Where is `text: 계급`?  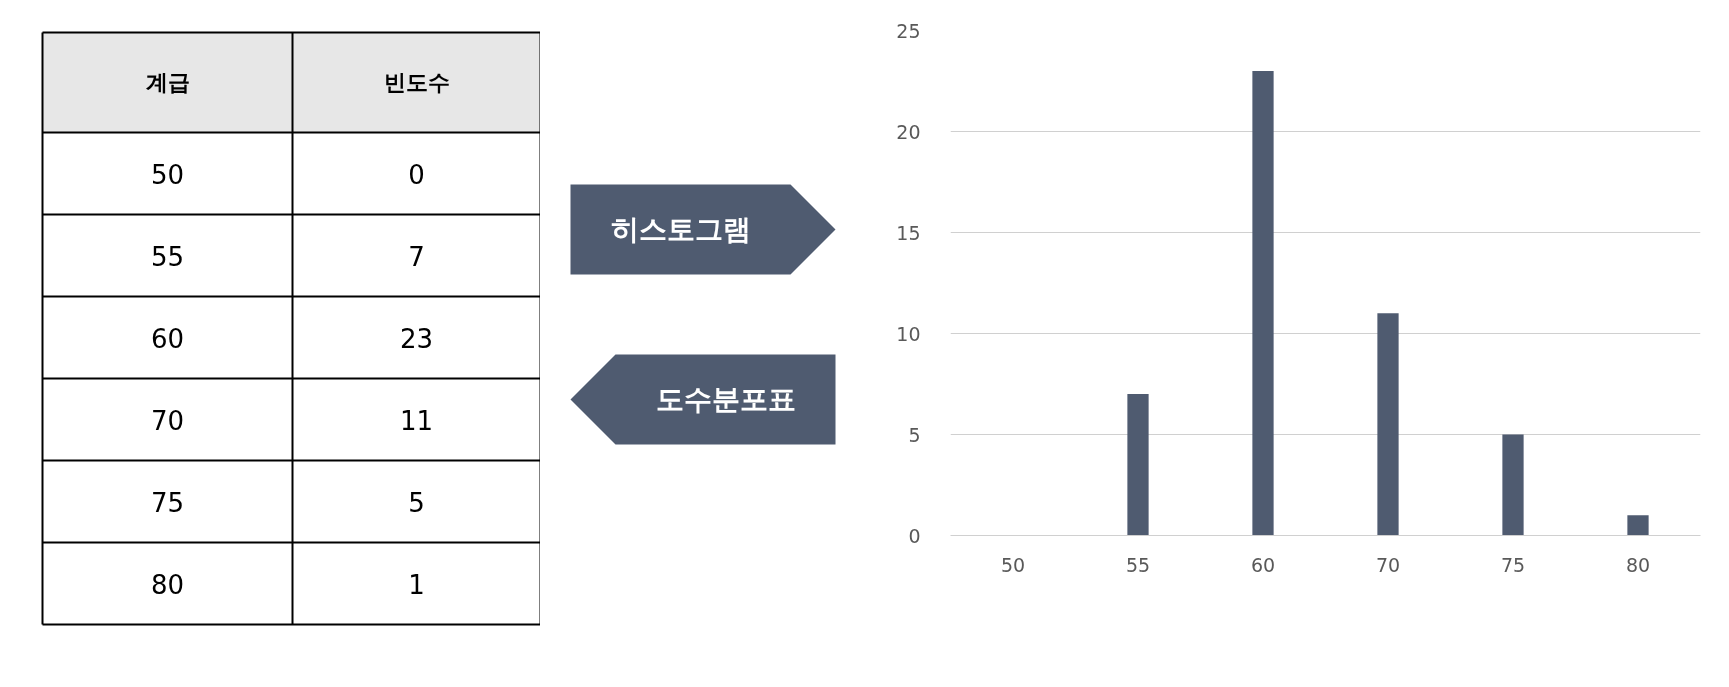 text: 계급 is located at coordinates (167, 82).